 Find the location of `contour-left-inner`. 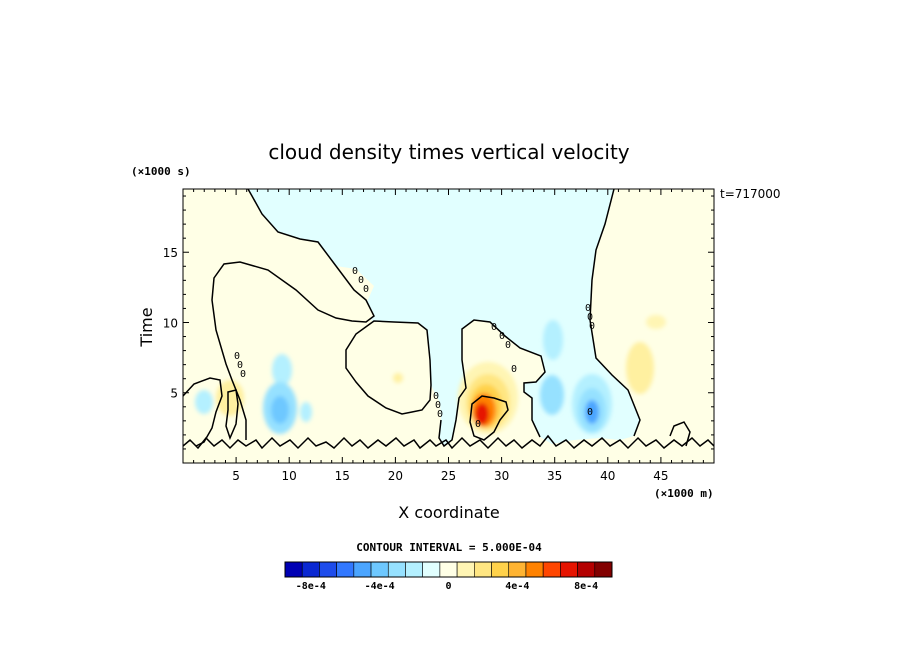

contour-left-inner is located at coordinates (232, 415).